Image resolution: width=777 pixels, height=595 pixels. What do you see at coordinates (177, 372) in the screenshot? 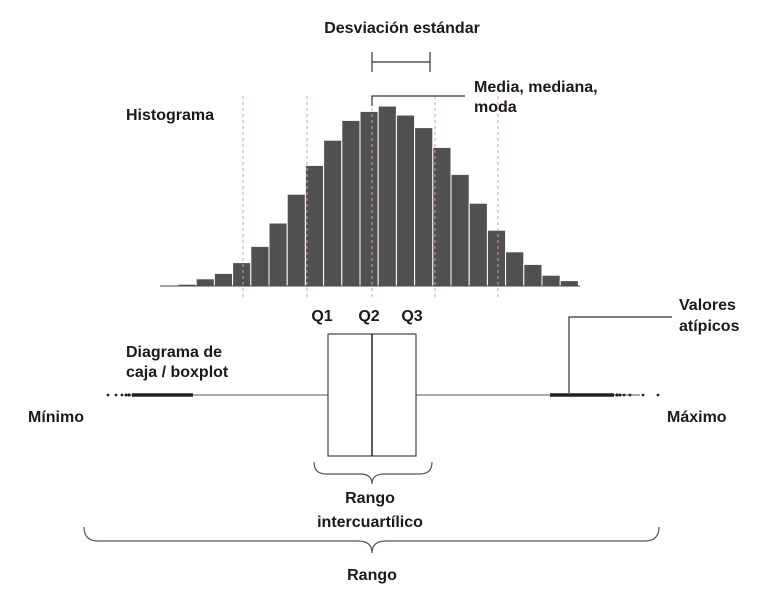
I see `boxplot-label-line2: caja / boxplot` at bounding box center [177, 372].